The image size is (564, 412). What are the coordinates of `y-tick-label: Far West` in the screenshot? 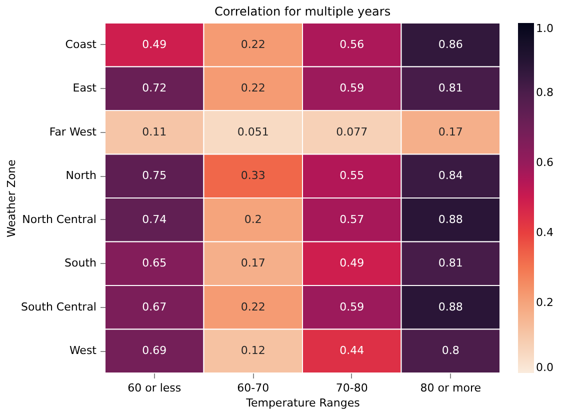 It's located at (73, 131).